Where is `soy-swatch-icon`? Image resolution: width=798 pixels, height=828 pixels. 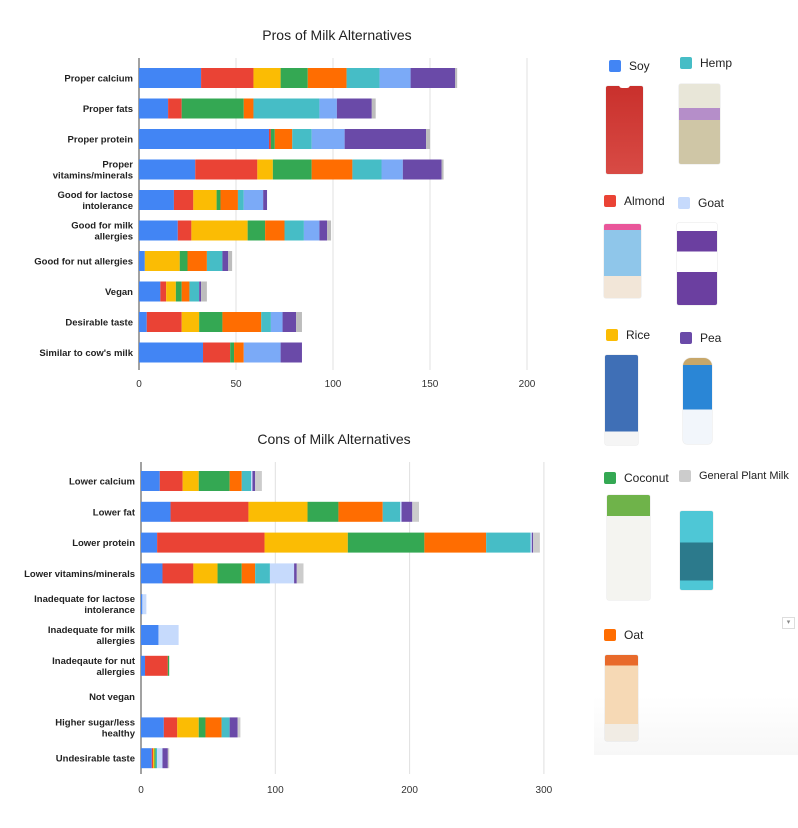
soy-swatch-icon is located at coordinates (615, 66).